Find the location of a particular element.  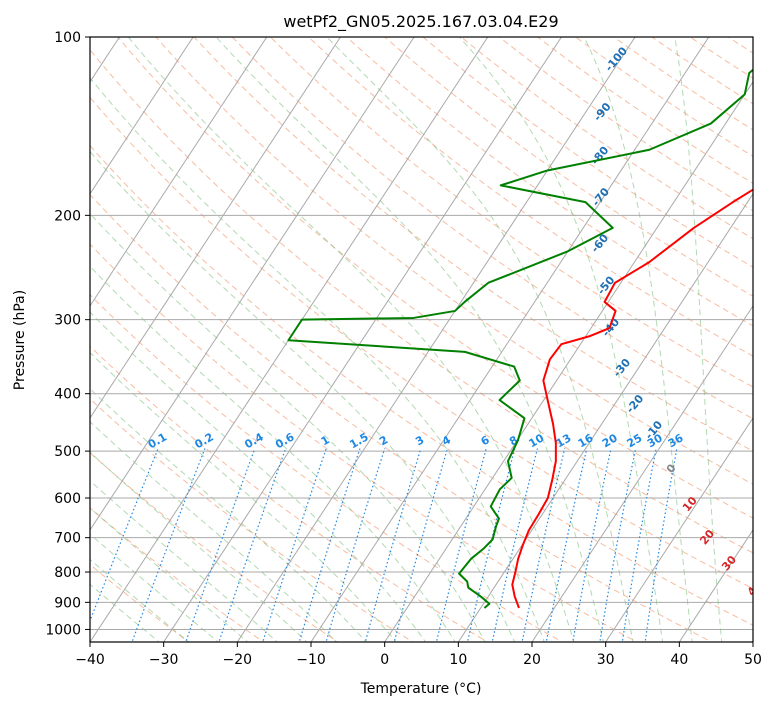

x-tick-label: −10 is located at coordinates (311, 660).